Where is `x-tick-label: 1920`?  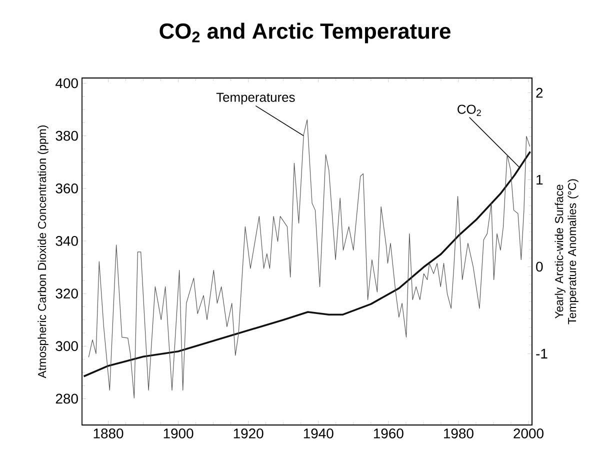
x-tick-label: 1920 is located at coordinates (249, 433).